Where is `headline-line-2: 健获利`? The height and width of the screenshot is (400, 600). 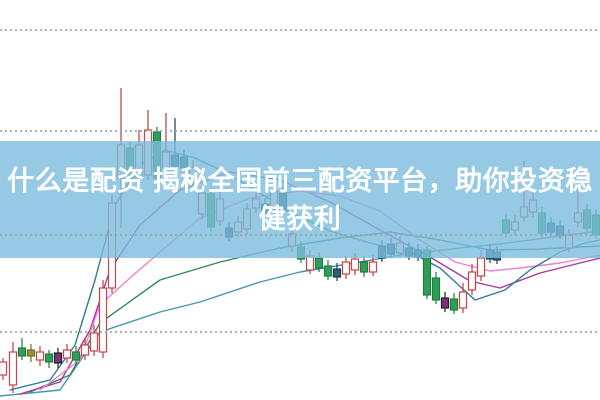 headline-line-2: 健获利 is located at coordinates (300, 219).